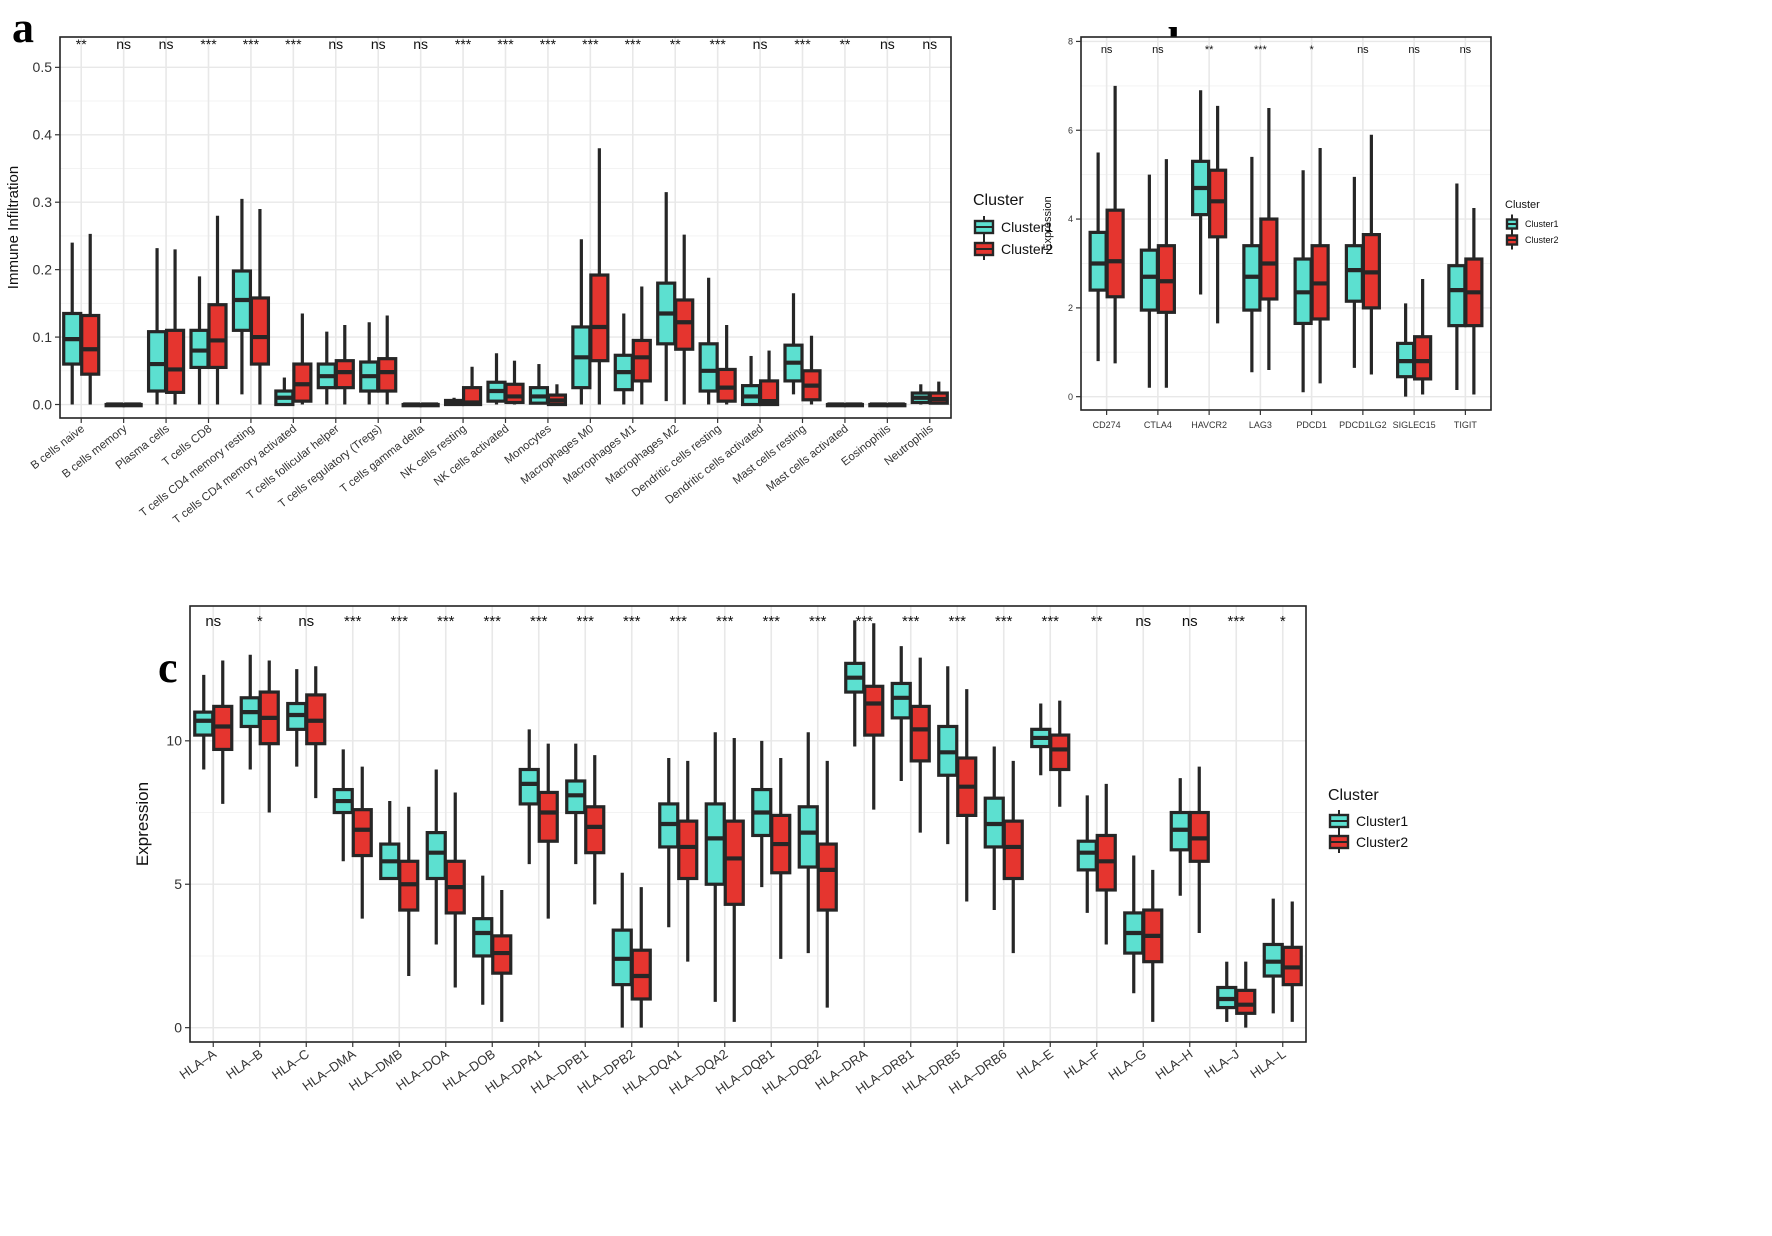 The height and width of the screenshot is (1236, 1772). What do you see at coordinates (178, 884) in the screenshot?
I see `y-tick-label: 5` at bounding box center [178, 884].